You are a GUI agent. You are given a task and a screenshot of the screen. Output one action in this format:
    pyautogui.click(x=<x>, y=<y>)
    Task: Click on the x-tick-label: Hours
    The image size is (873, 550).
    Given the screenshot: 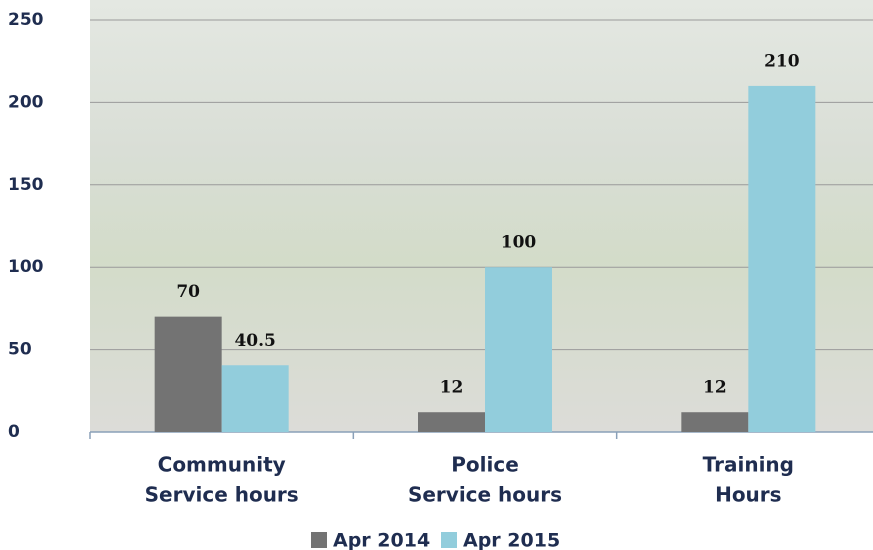 What is the action you would take?
    pyautogui.click(x=748, y=495)
    